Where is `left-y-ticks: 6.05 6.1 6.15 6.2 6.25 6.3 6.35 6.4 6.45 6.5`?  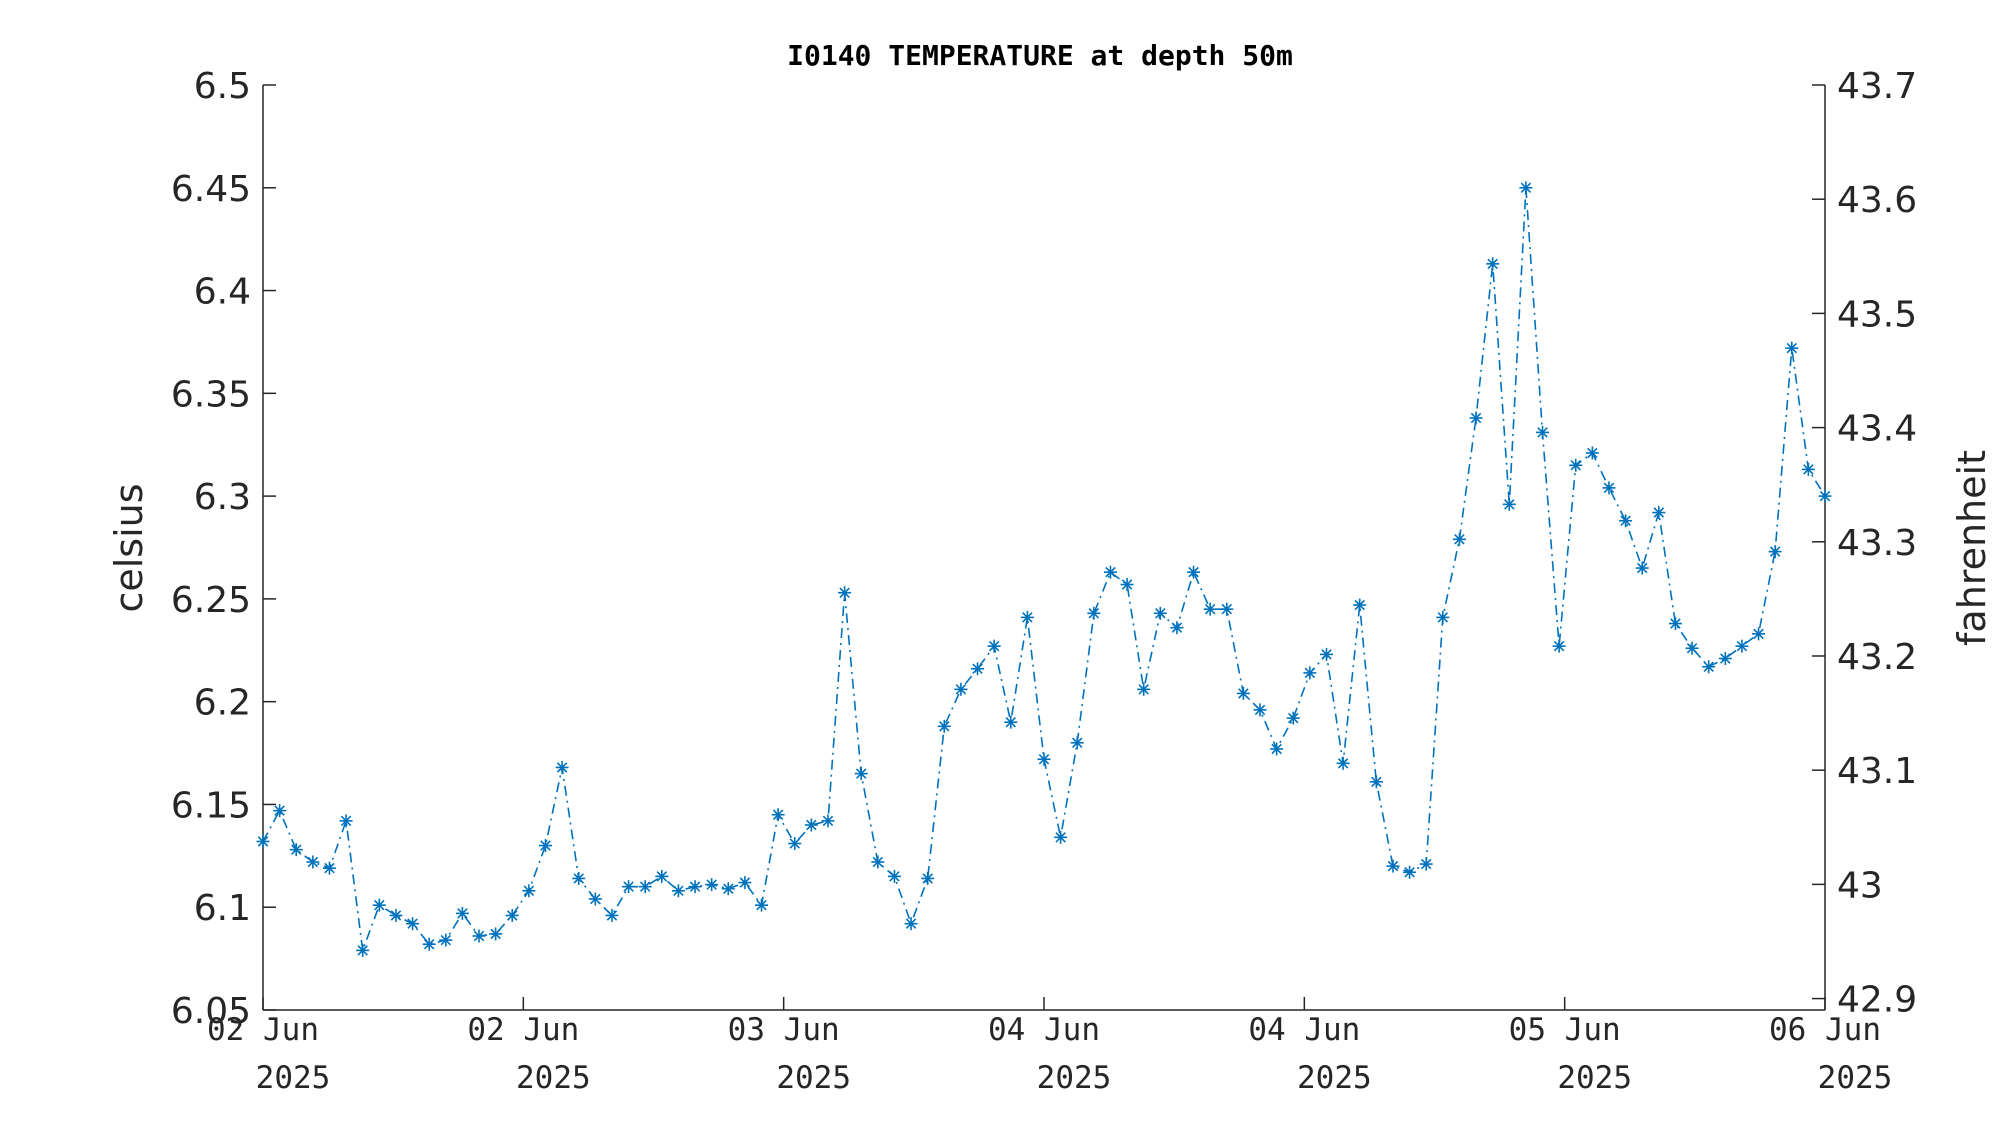 left-y-ticks: 6.05 6.1 6.15 6.2 6.25 6.3 6.35 6.4 6.45 6.5 is located at coordinates (223, 549).